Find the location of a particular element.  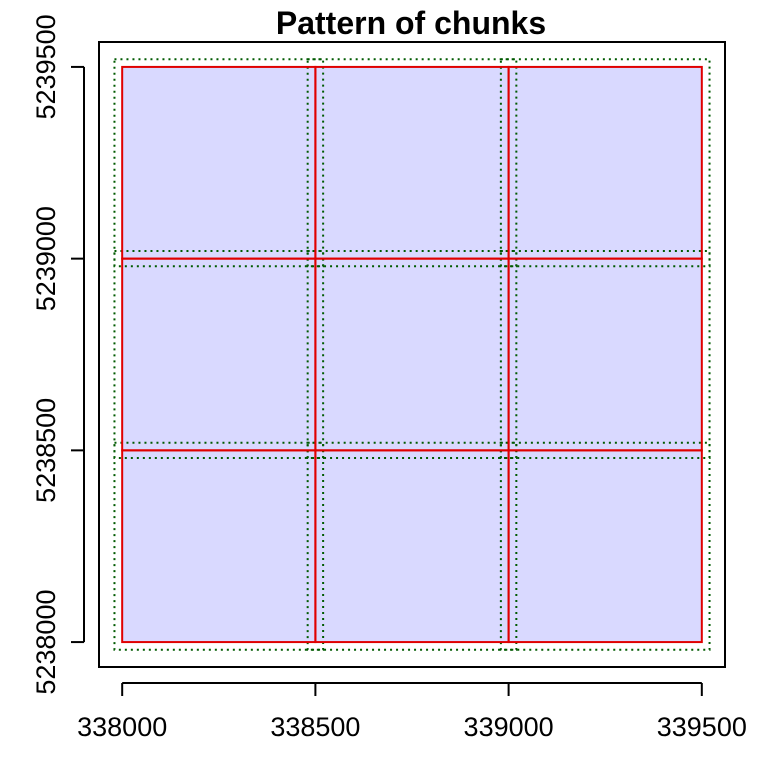

x-axis: 338000 338500 339000 339500 is located at coordinates (412, 712).